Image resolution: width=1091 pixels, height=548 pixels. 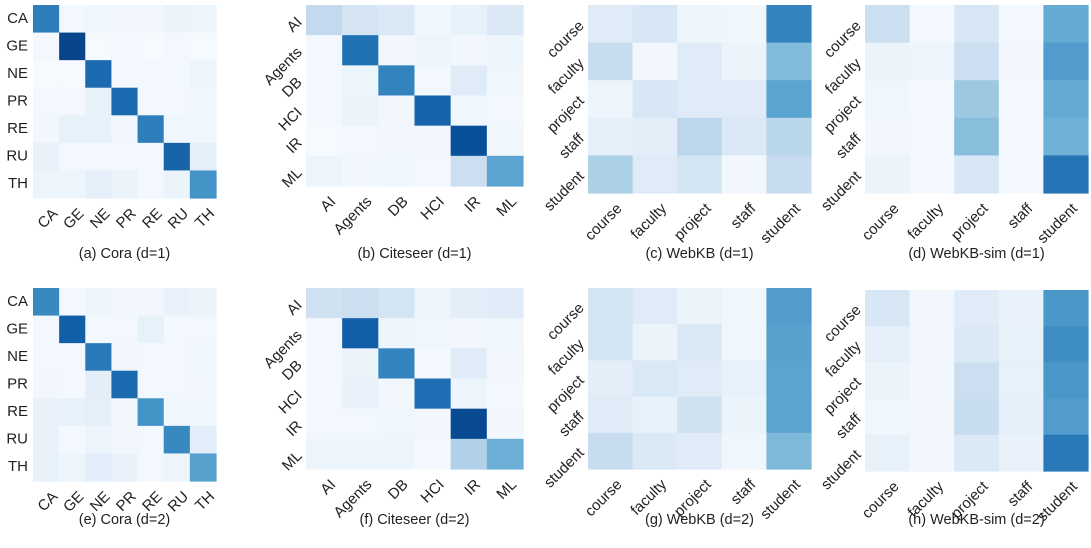 I want to click on heatmap-cell-IR-DB, so click(x=397, y=141).